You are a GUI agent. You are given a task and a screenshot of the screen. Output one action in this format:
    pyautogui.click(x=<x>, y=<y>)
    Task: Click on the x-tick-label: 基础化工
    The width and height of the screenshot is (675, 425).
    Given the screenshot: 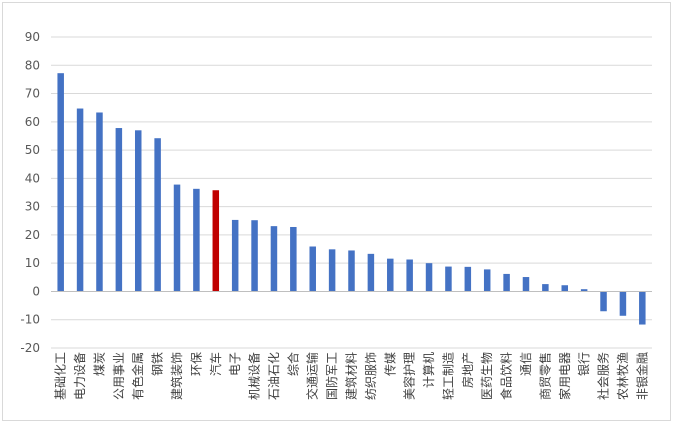 What is the action you would take?
    pyautogui.click(x=61, y=376)
    